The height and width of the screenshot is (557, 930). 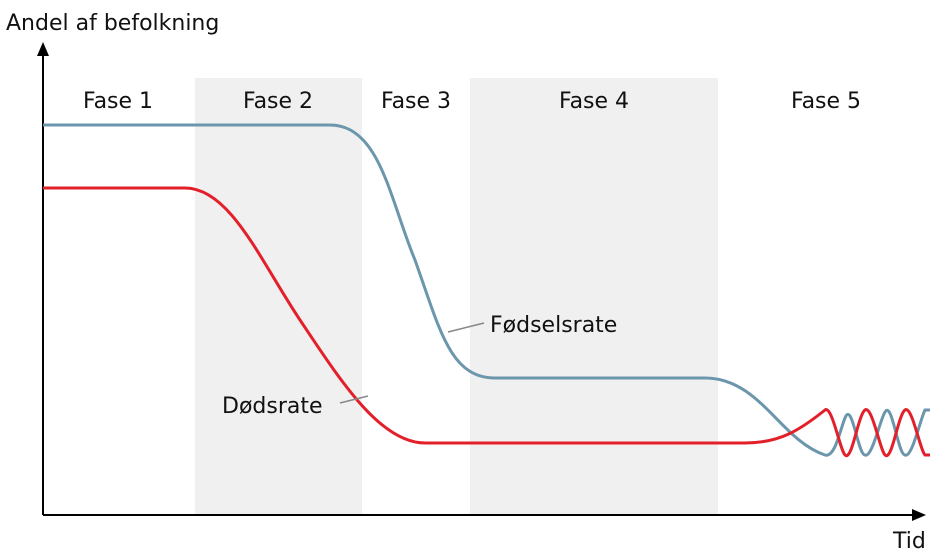 I want to click on curve-label: Fødselsrate, so click(x=553, y=325).